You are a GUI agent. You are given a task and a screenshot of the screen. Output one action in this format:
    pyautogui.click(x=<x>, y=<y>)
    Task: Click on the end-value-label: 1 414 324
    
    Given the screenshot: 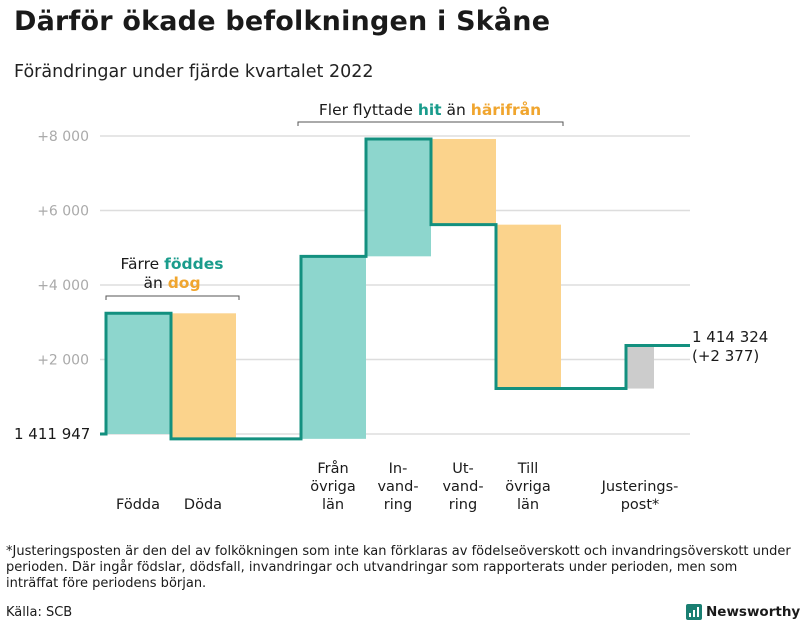 What is the action you would take?
    pyautogui.click(x=730, y=337)
    